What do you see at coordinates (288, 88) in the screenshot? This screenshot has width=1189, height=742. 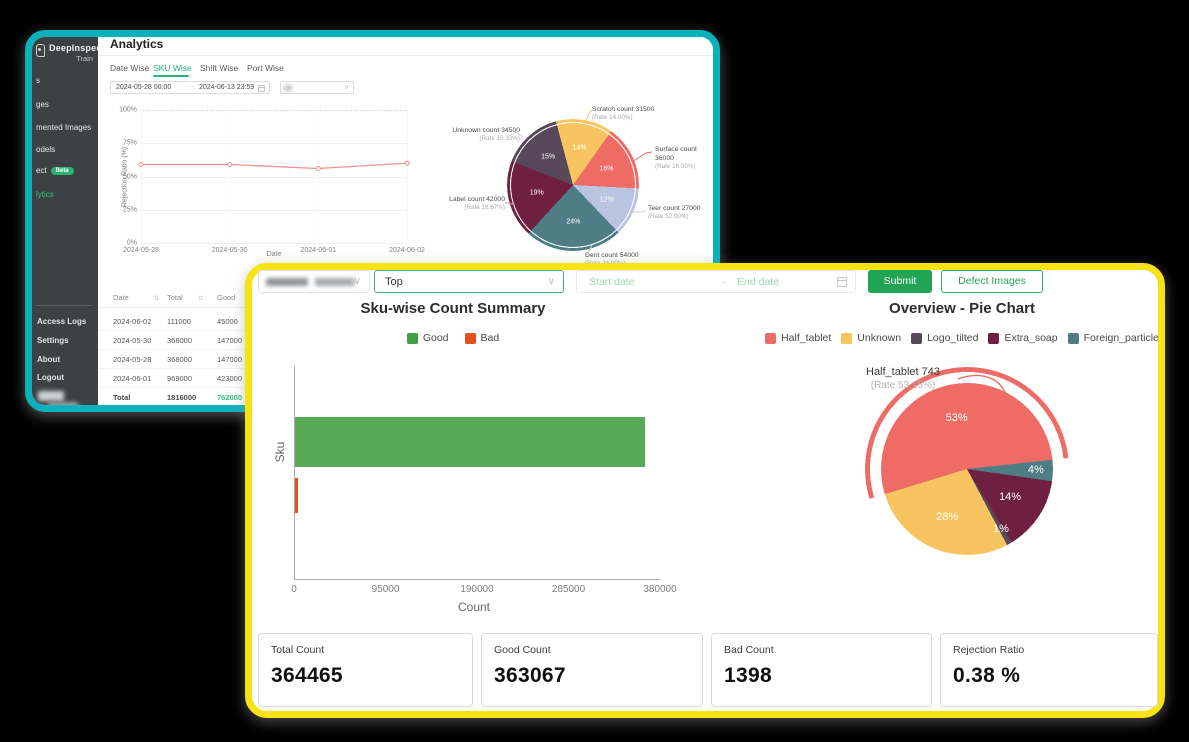 I see `redacted-select-value` at bounding box center [288, 88].